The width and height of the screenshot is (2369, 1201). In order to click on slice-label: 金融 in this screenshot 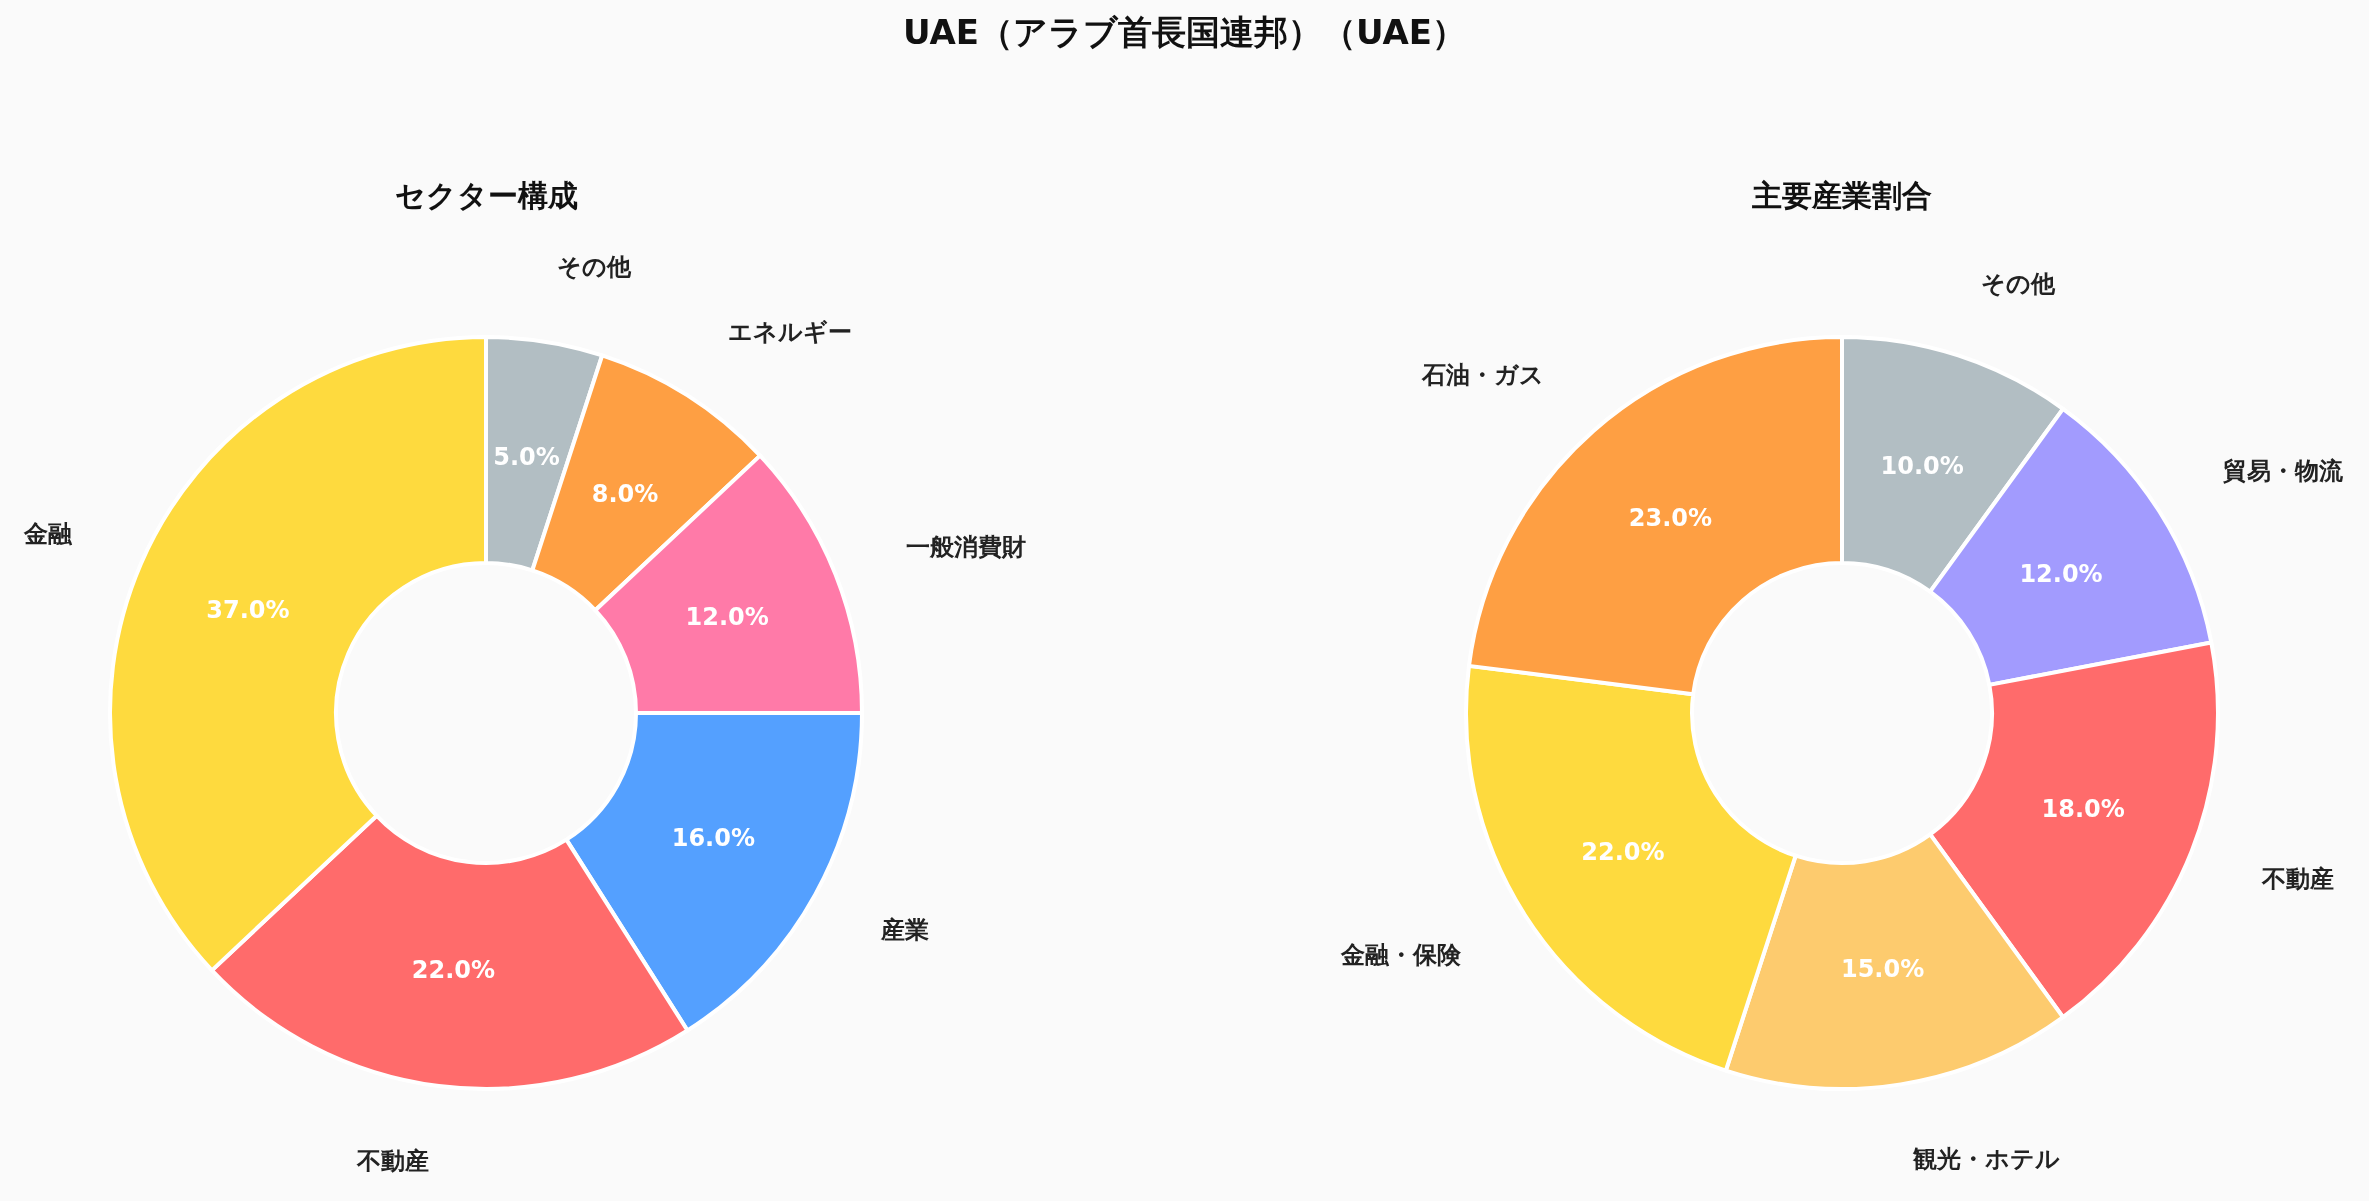, I will do `click(47, 533)`.